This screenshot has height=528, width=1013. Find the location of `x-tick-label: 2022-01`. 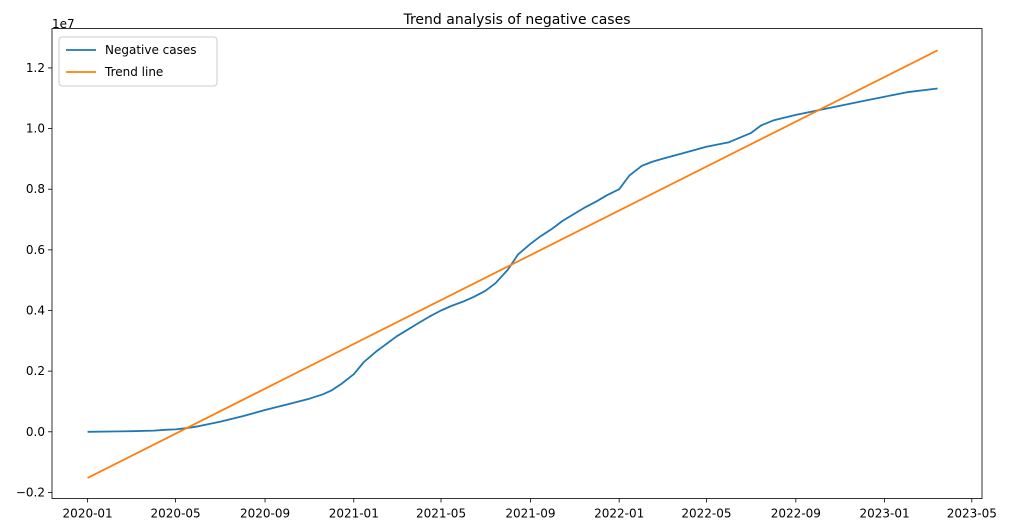

x-tick-label: 2022-01 is located at coordinates (619, 514).